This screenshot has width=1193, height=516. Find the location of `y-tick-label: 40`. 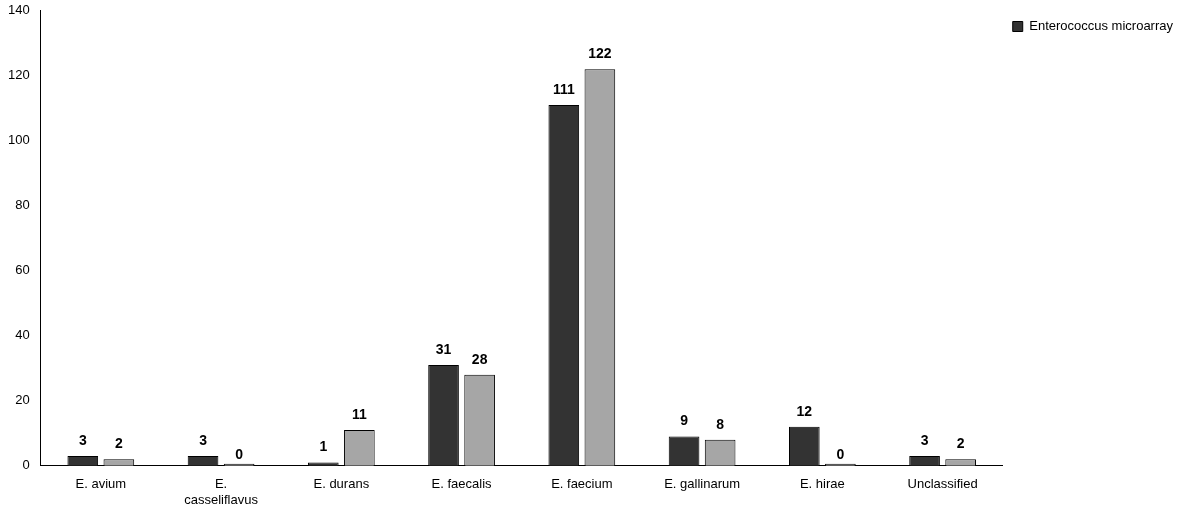

y-tick-label: 40 is located at coordinates (22, 335).